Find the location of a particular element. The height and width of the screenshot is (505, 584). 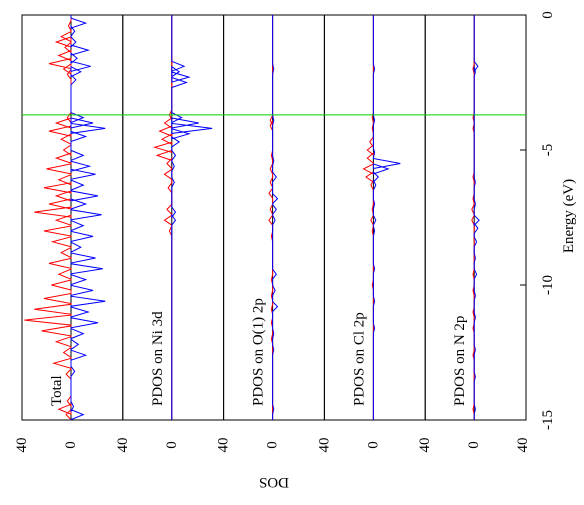

panel-label: PDOS on Ni 3d is located at coordinates (158, 358).